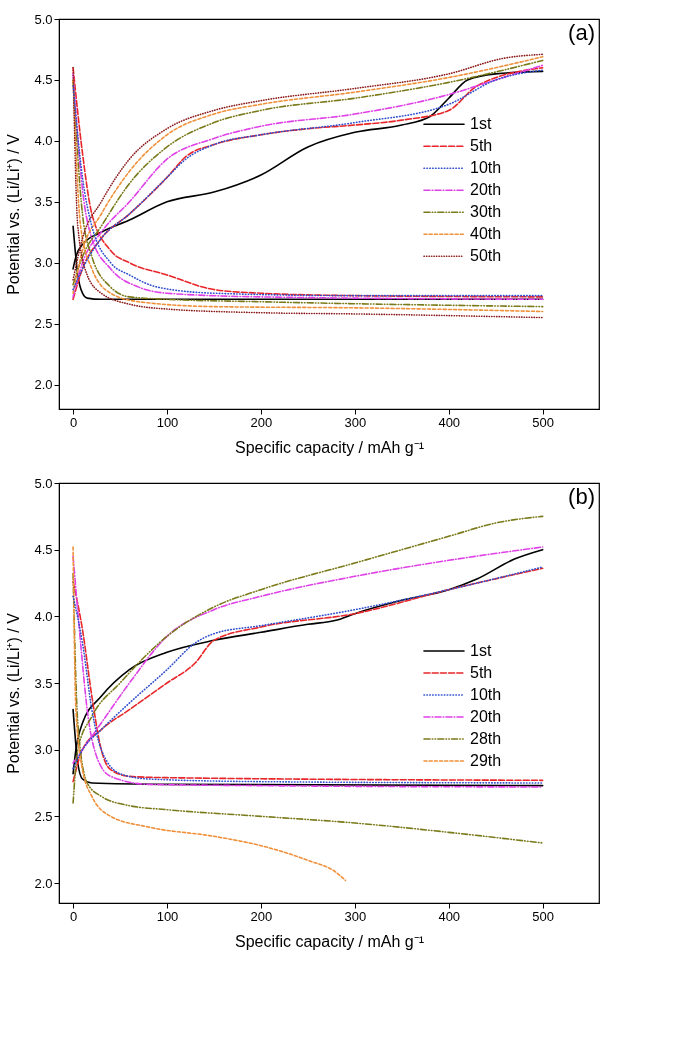 The width and height of the screenshot is (679, 1048). What do you see at coordinates (486, 212) in the screenshot?
I see `legend-label: 30th` at bounding box center [486, 212].